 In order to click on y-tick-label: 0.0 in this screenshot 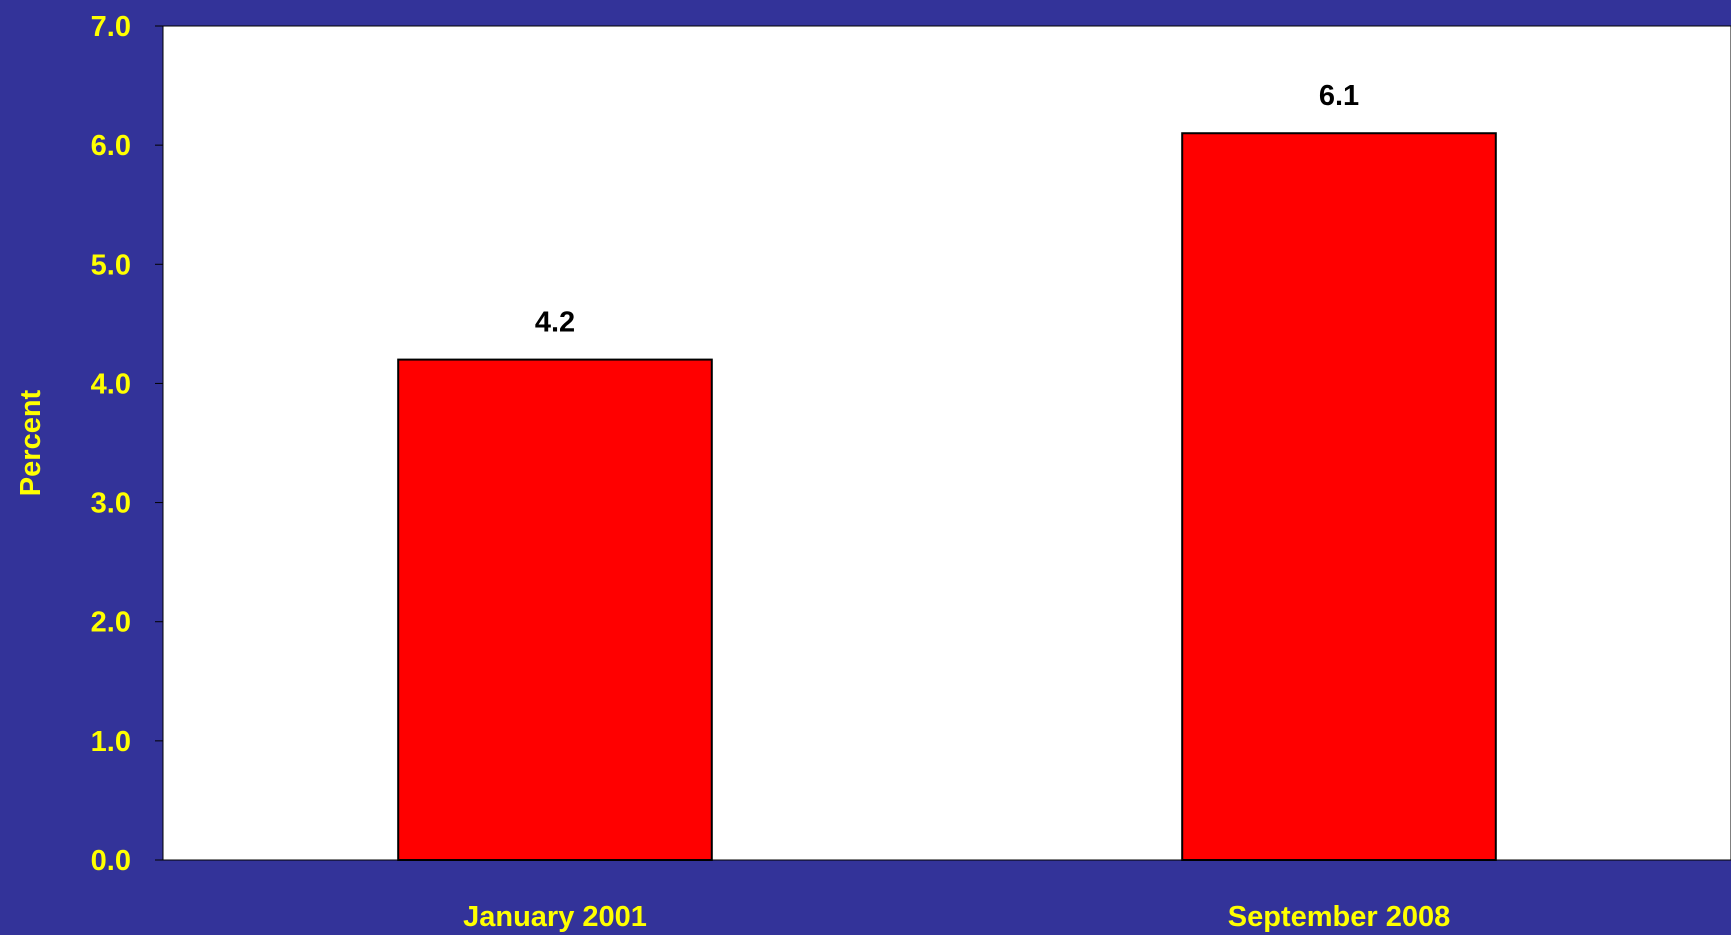, I will do `click(111, 861)`.